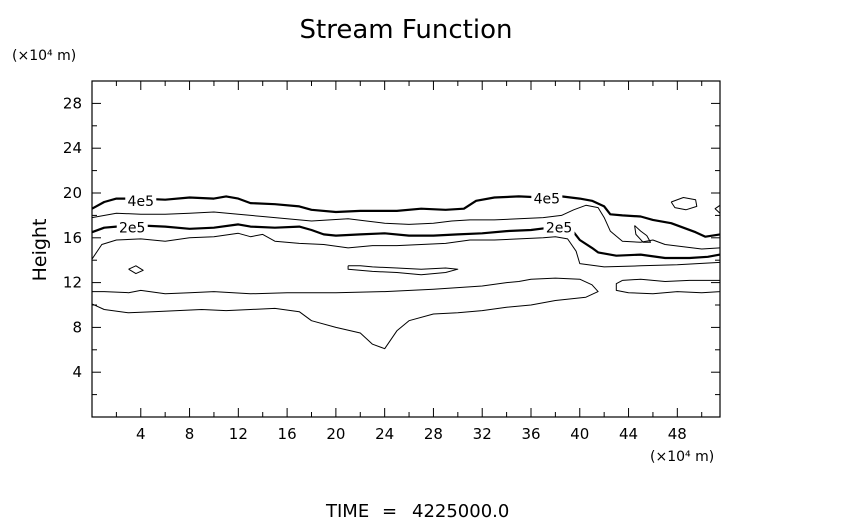  I want to click on x-tick-label: 40, so click(579, 434).